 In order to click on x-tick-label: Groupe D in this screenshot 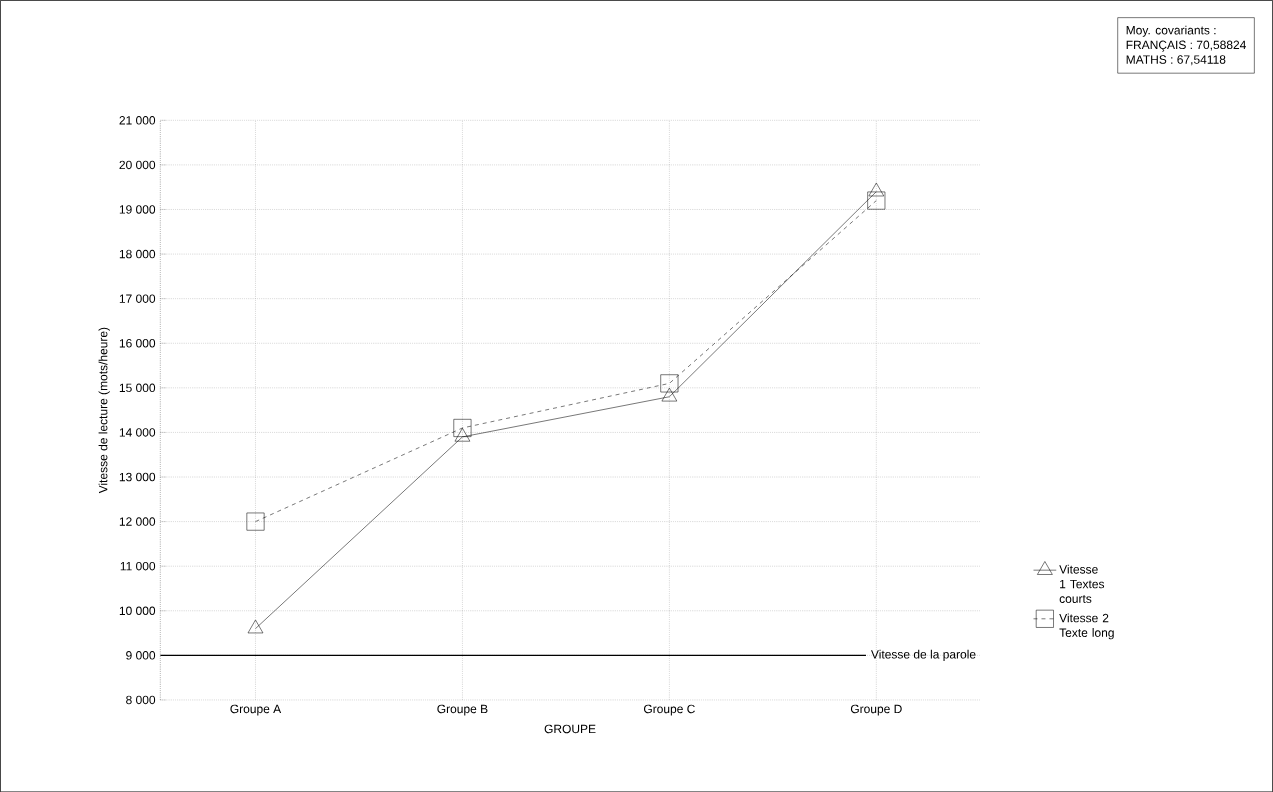, I will do `click(876, 710)`.